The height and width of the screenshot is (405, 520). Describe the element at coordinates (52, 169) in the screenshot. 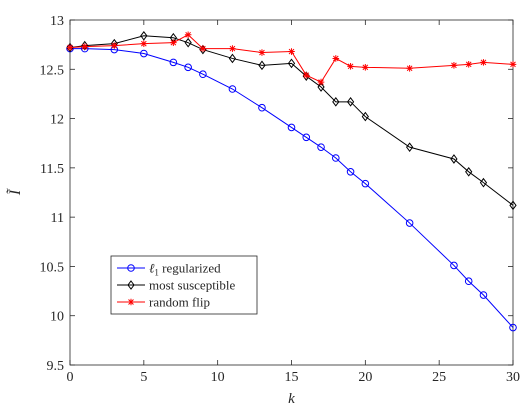

I see `y-tick-label: 11.5` at that location.